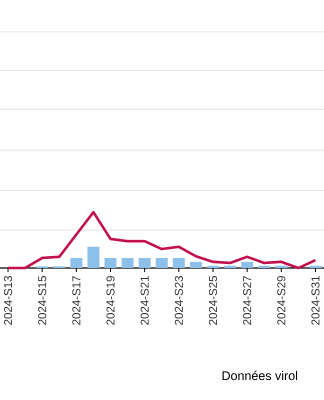 This screenshot has width=324, height=400. What do you see at coordinates (178, 300) in the screenshot?
I see `x-tick-label: 2024-S23` at bounding box center [178, 300].